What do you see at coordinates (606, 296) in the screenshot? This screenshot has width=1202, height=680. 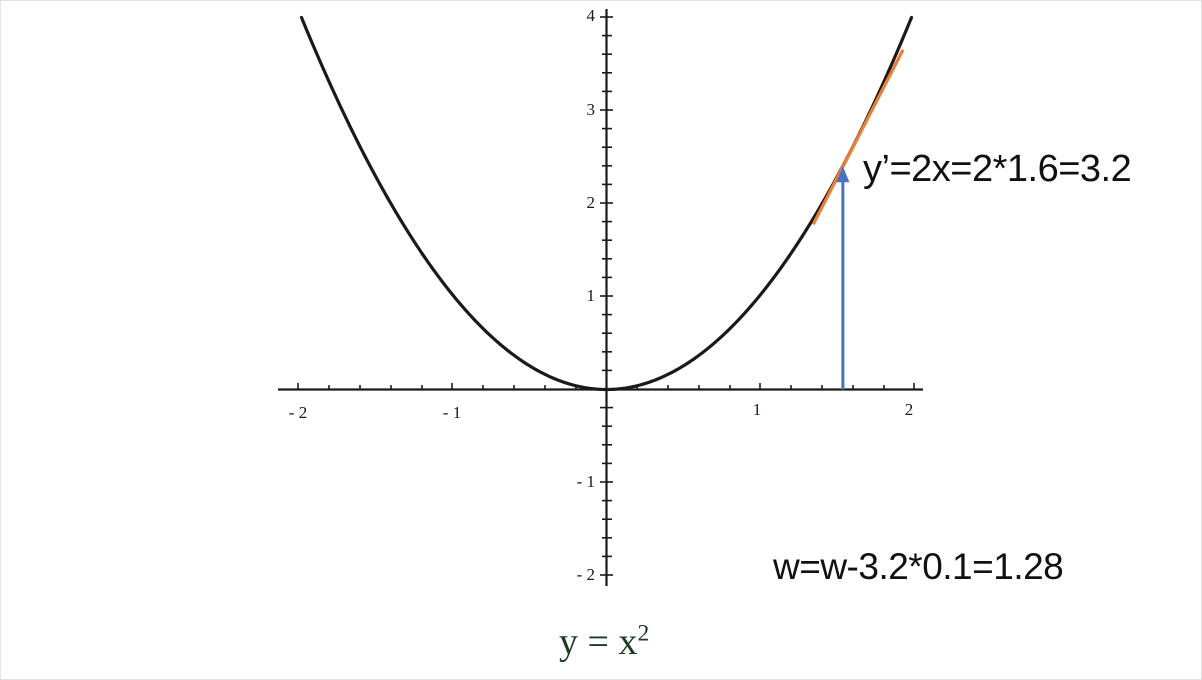 I see `y-axis-ticks` at bounding box center [606, 296].